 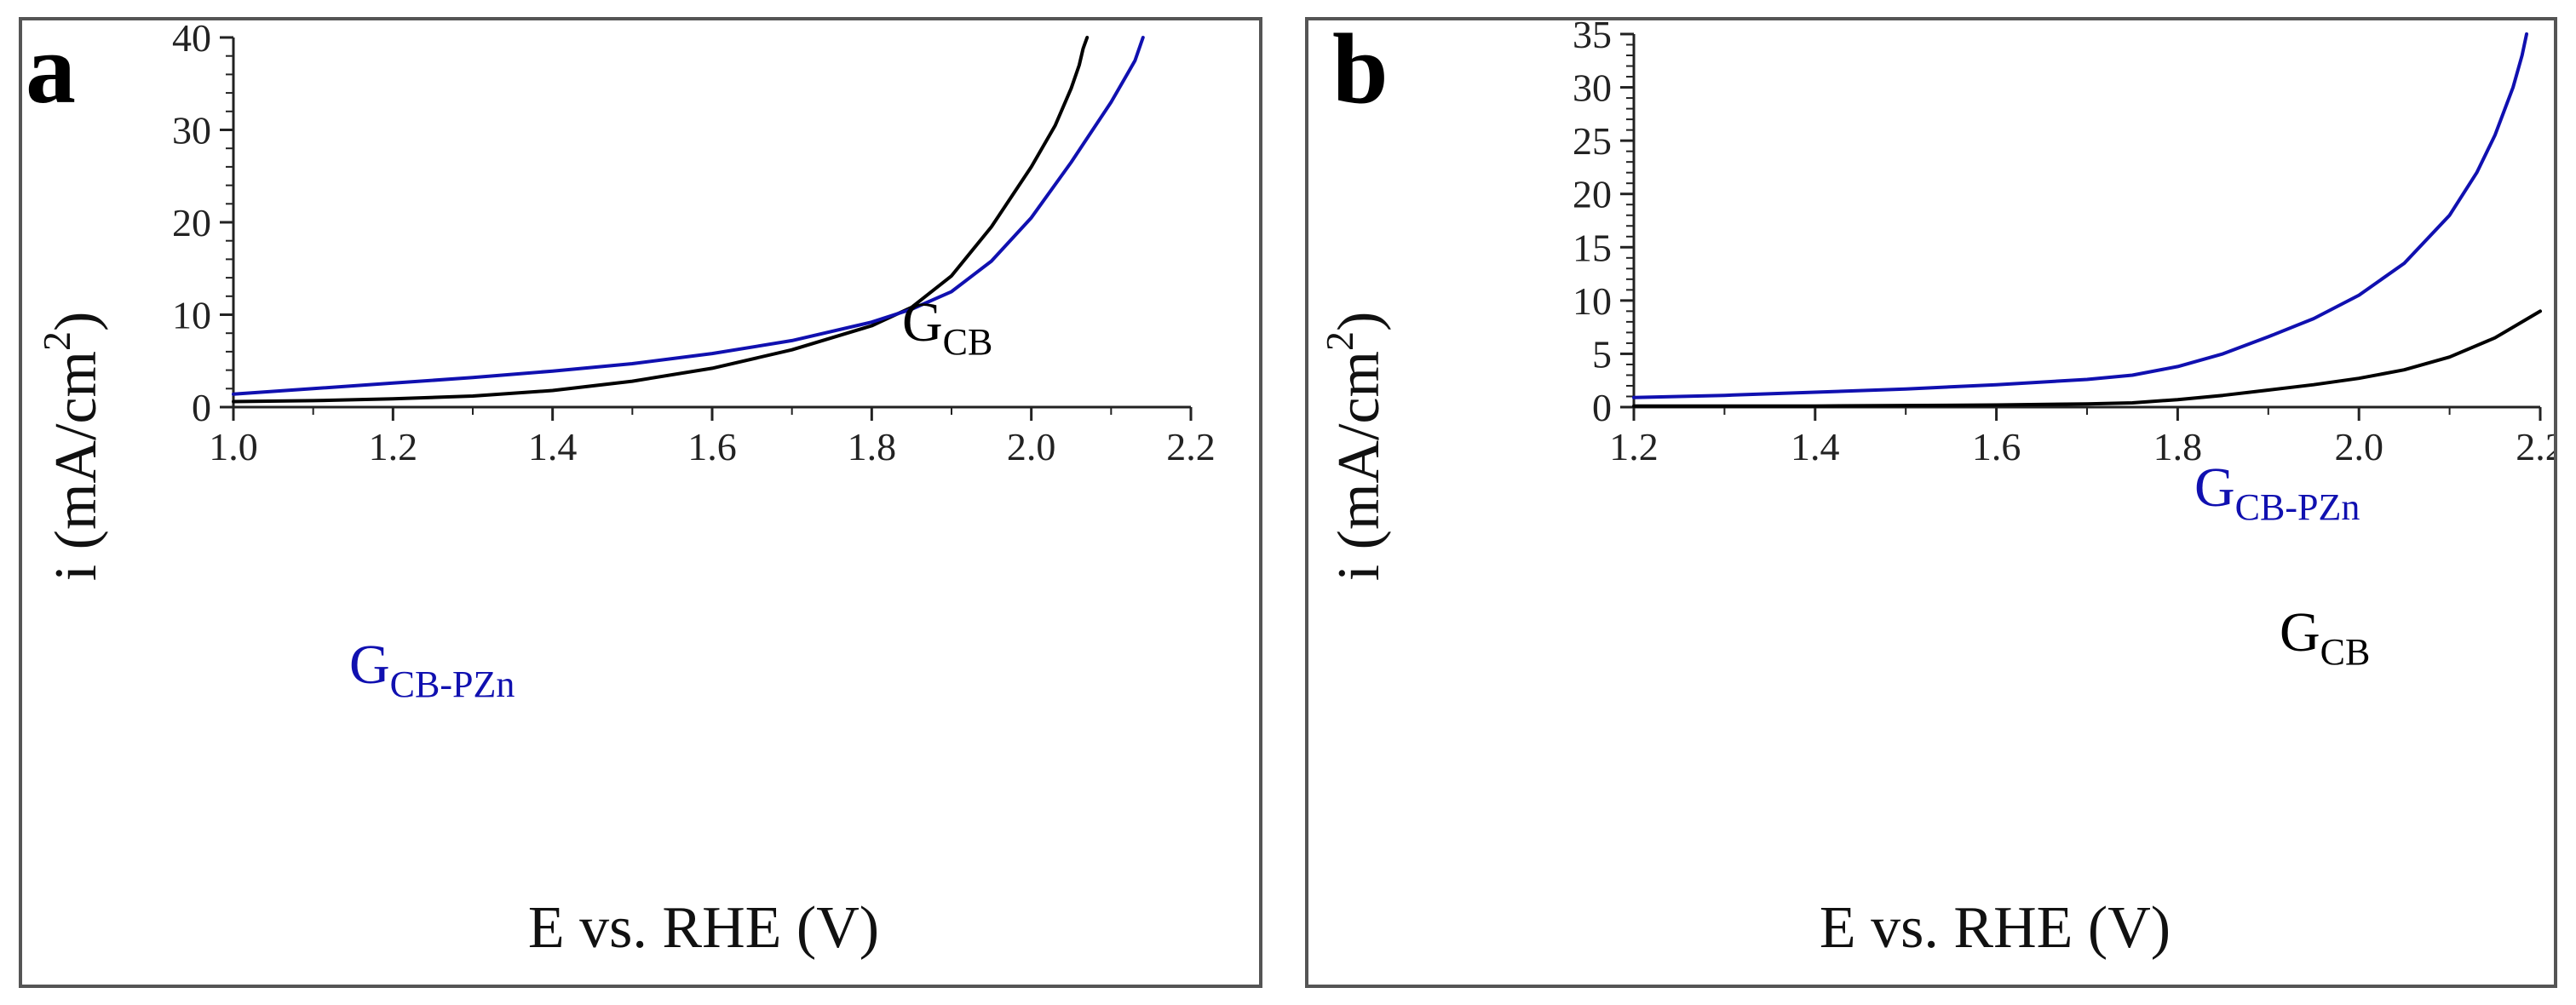 I want to click on chart-a-xlabel-text: E vs. RHE (V), so click(x=704, y=928).